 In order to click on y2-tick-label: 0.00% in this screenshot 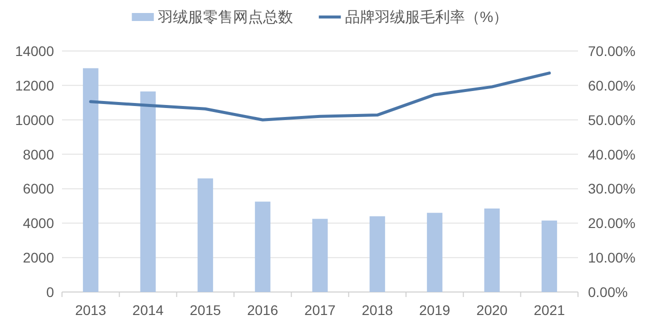, I will do `click(608, 292)`.